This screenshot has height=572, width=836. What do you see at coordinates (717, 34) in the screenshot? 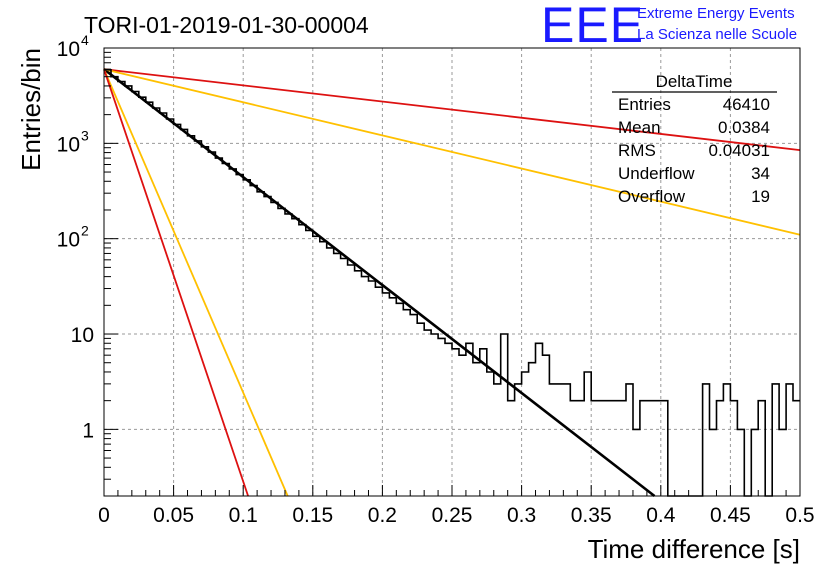
I see `logo-line-2: La Scienza nelle Scuole` at bounding box center [717, 34].